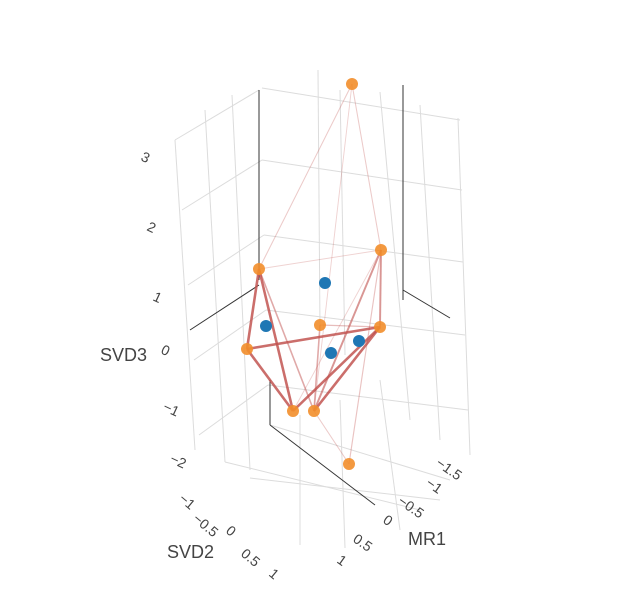 The image size is (626, 611). What do you see at coordinates (434, 485) in the screenshot?
I see `x-tick-label: −1` at bounding box center [434, 485].